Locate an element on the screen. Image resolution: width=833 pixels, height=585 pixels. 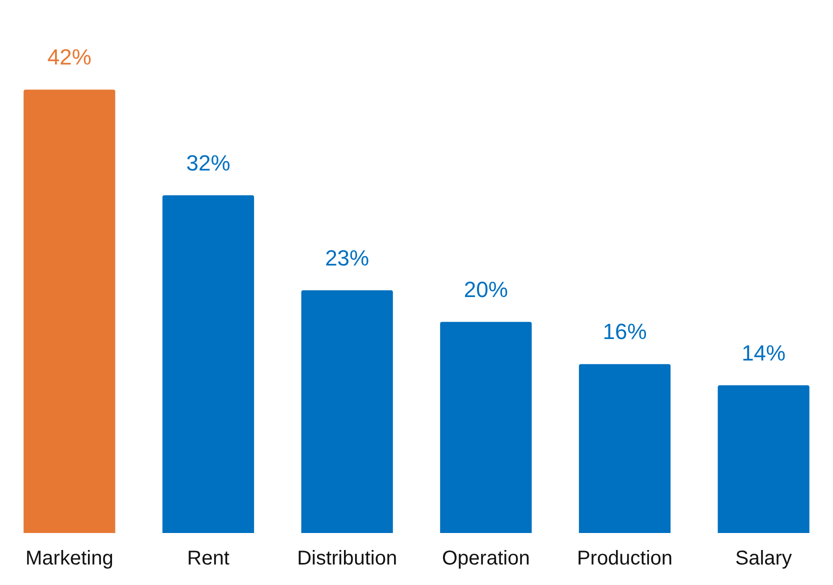
data-label: 14% is located at coordinates (764, 353).